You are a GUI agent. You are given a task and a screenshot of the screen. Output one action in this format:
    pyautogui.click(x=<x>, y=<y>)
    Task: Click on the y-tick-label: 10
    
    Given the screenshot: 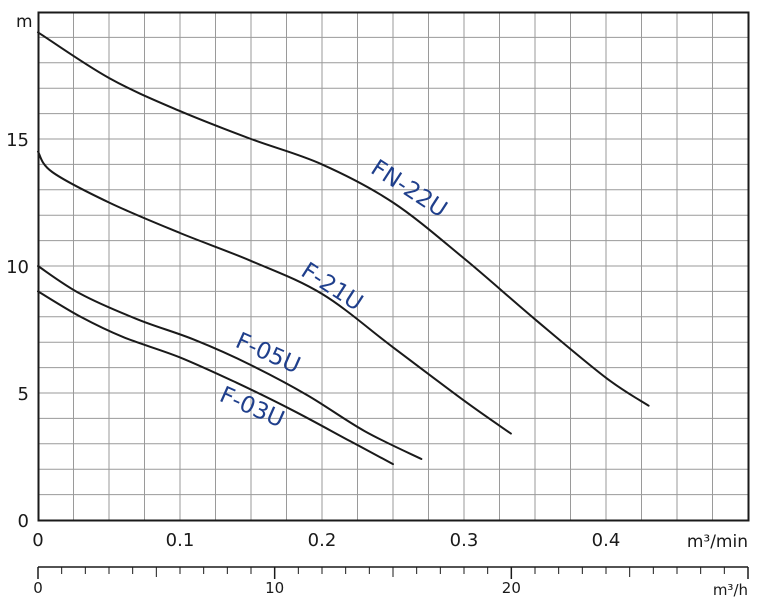 What is the action you would take?
    pyautogui.click(x=17, y=267)
    